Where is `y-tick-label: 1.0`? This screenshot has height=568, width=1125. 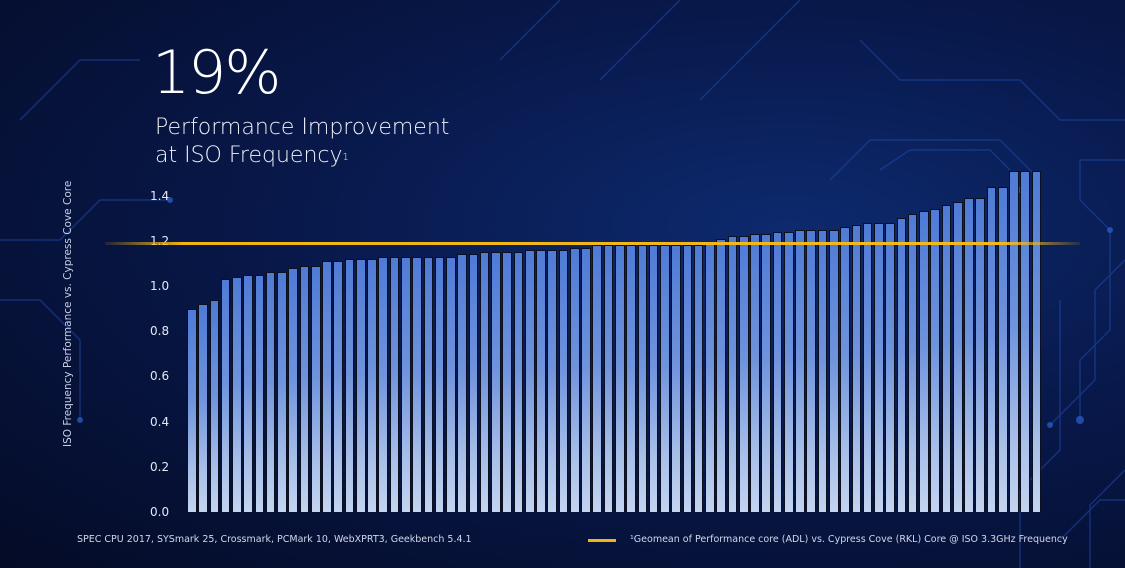 y-tick-label: 1.0 is located at coordinates (160, 286).